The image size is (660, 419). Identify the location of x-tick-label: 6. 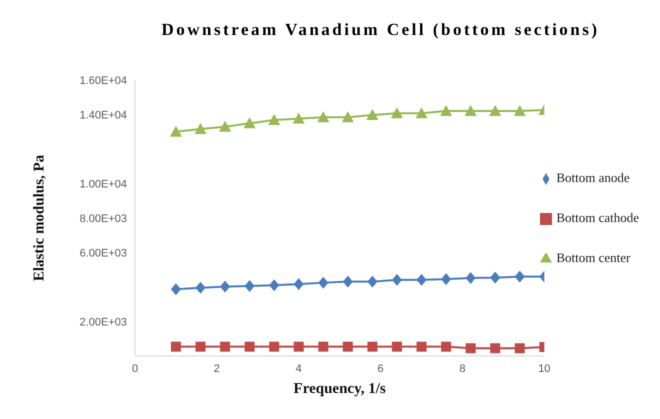
(381, 368).